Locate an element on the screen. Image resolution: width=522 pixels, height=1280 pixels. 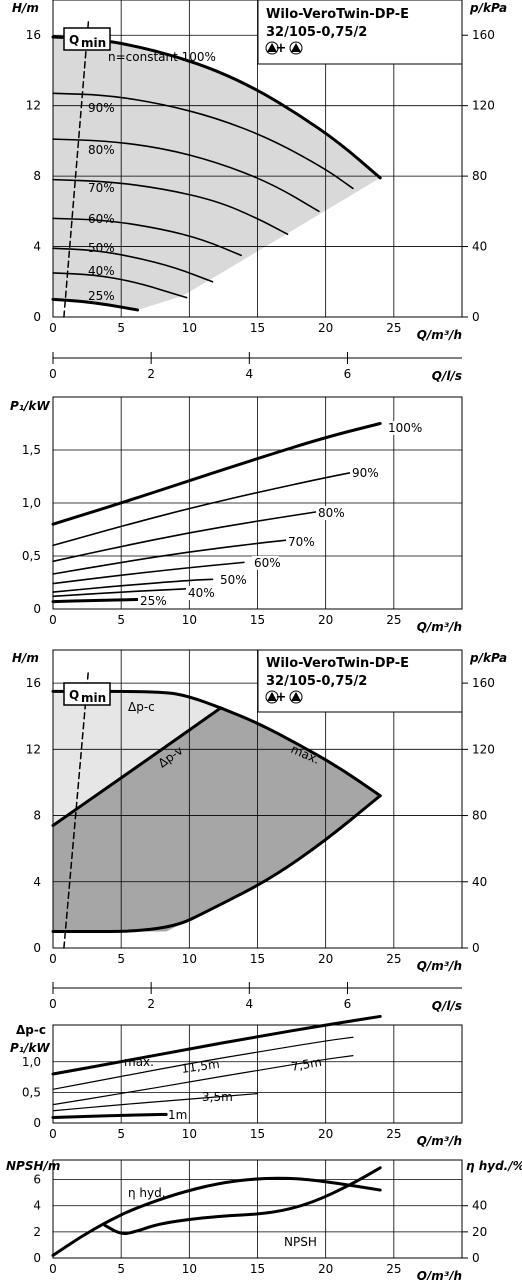
hq-xtick-label: 5 is located at coordinates (121, 328).